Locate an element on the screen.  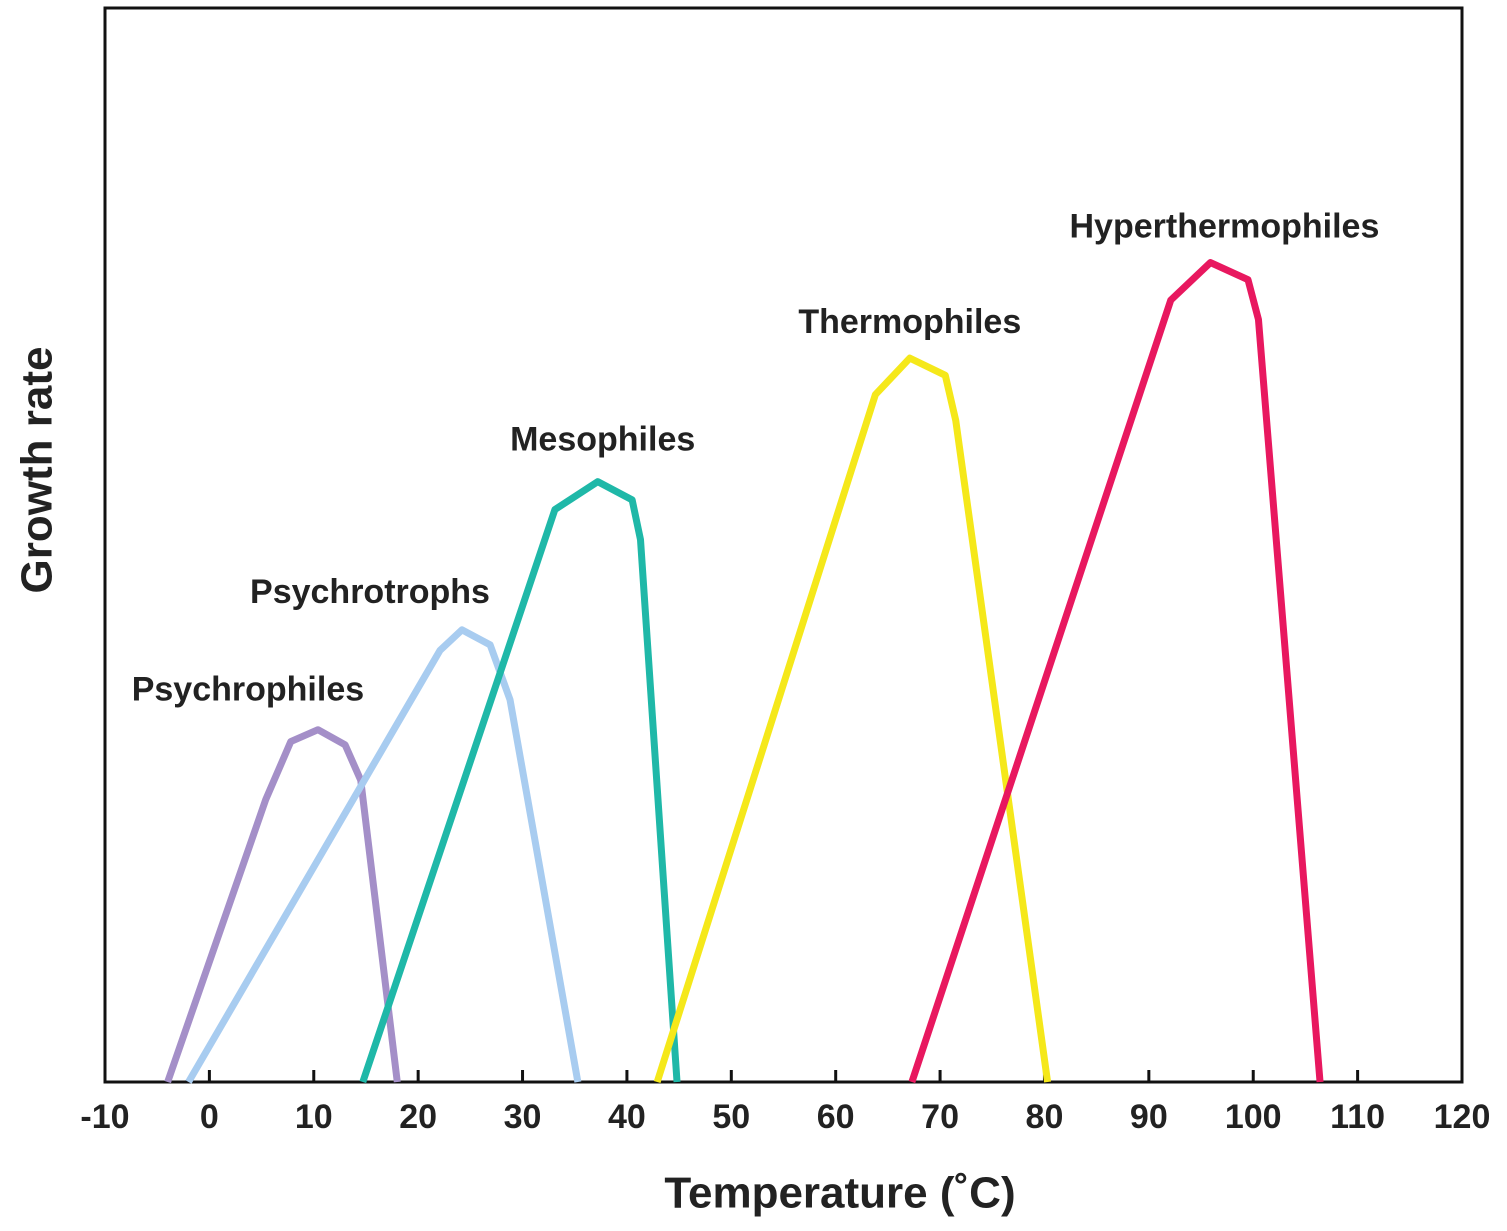
x-tick-label: 90 is located at coordinates (1149, 1117).